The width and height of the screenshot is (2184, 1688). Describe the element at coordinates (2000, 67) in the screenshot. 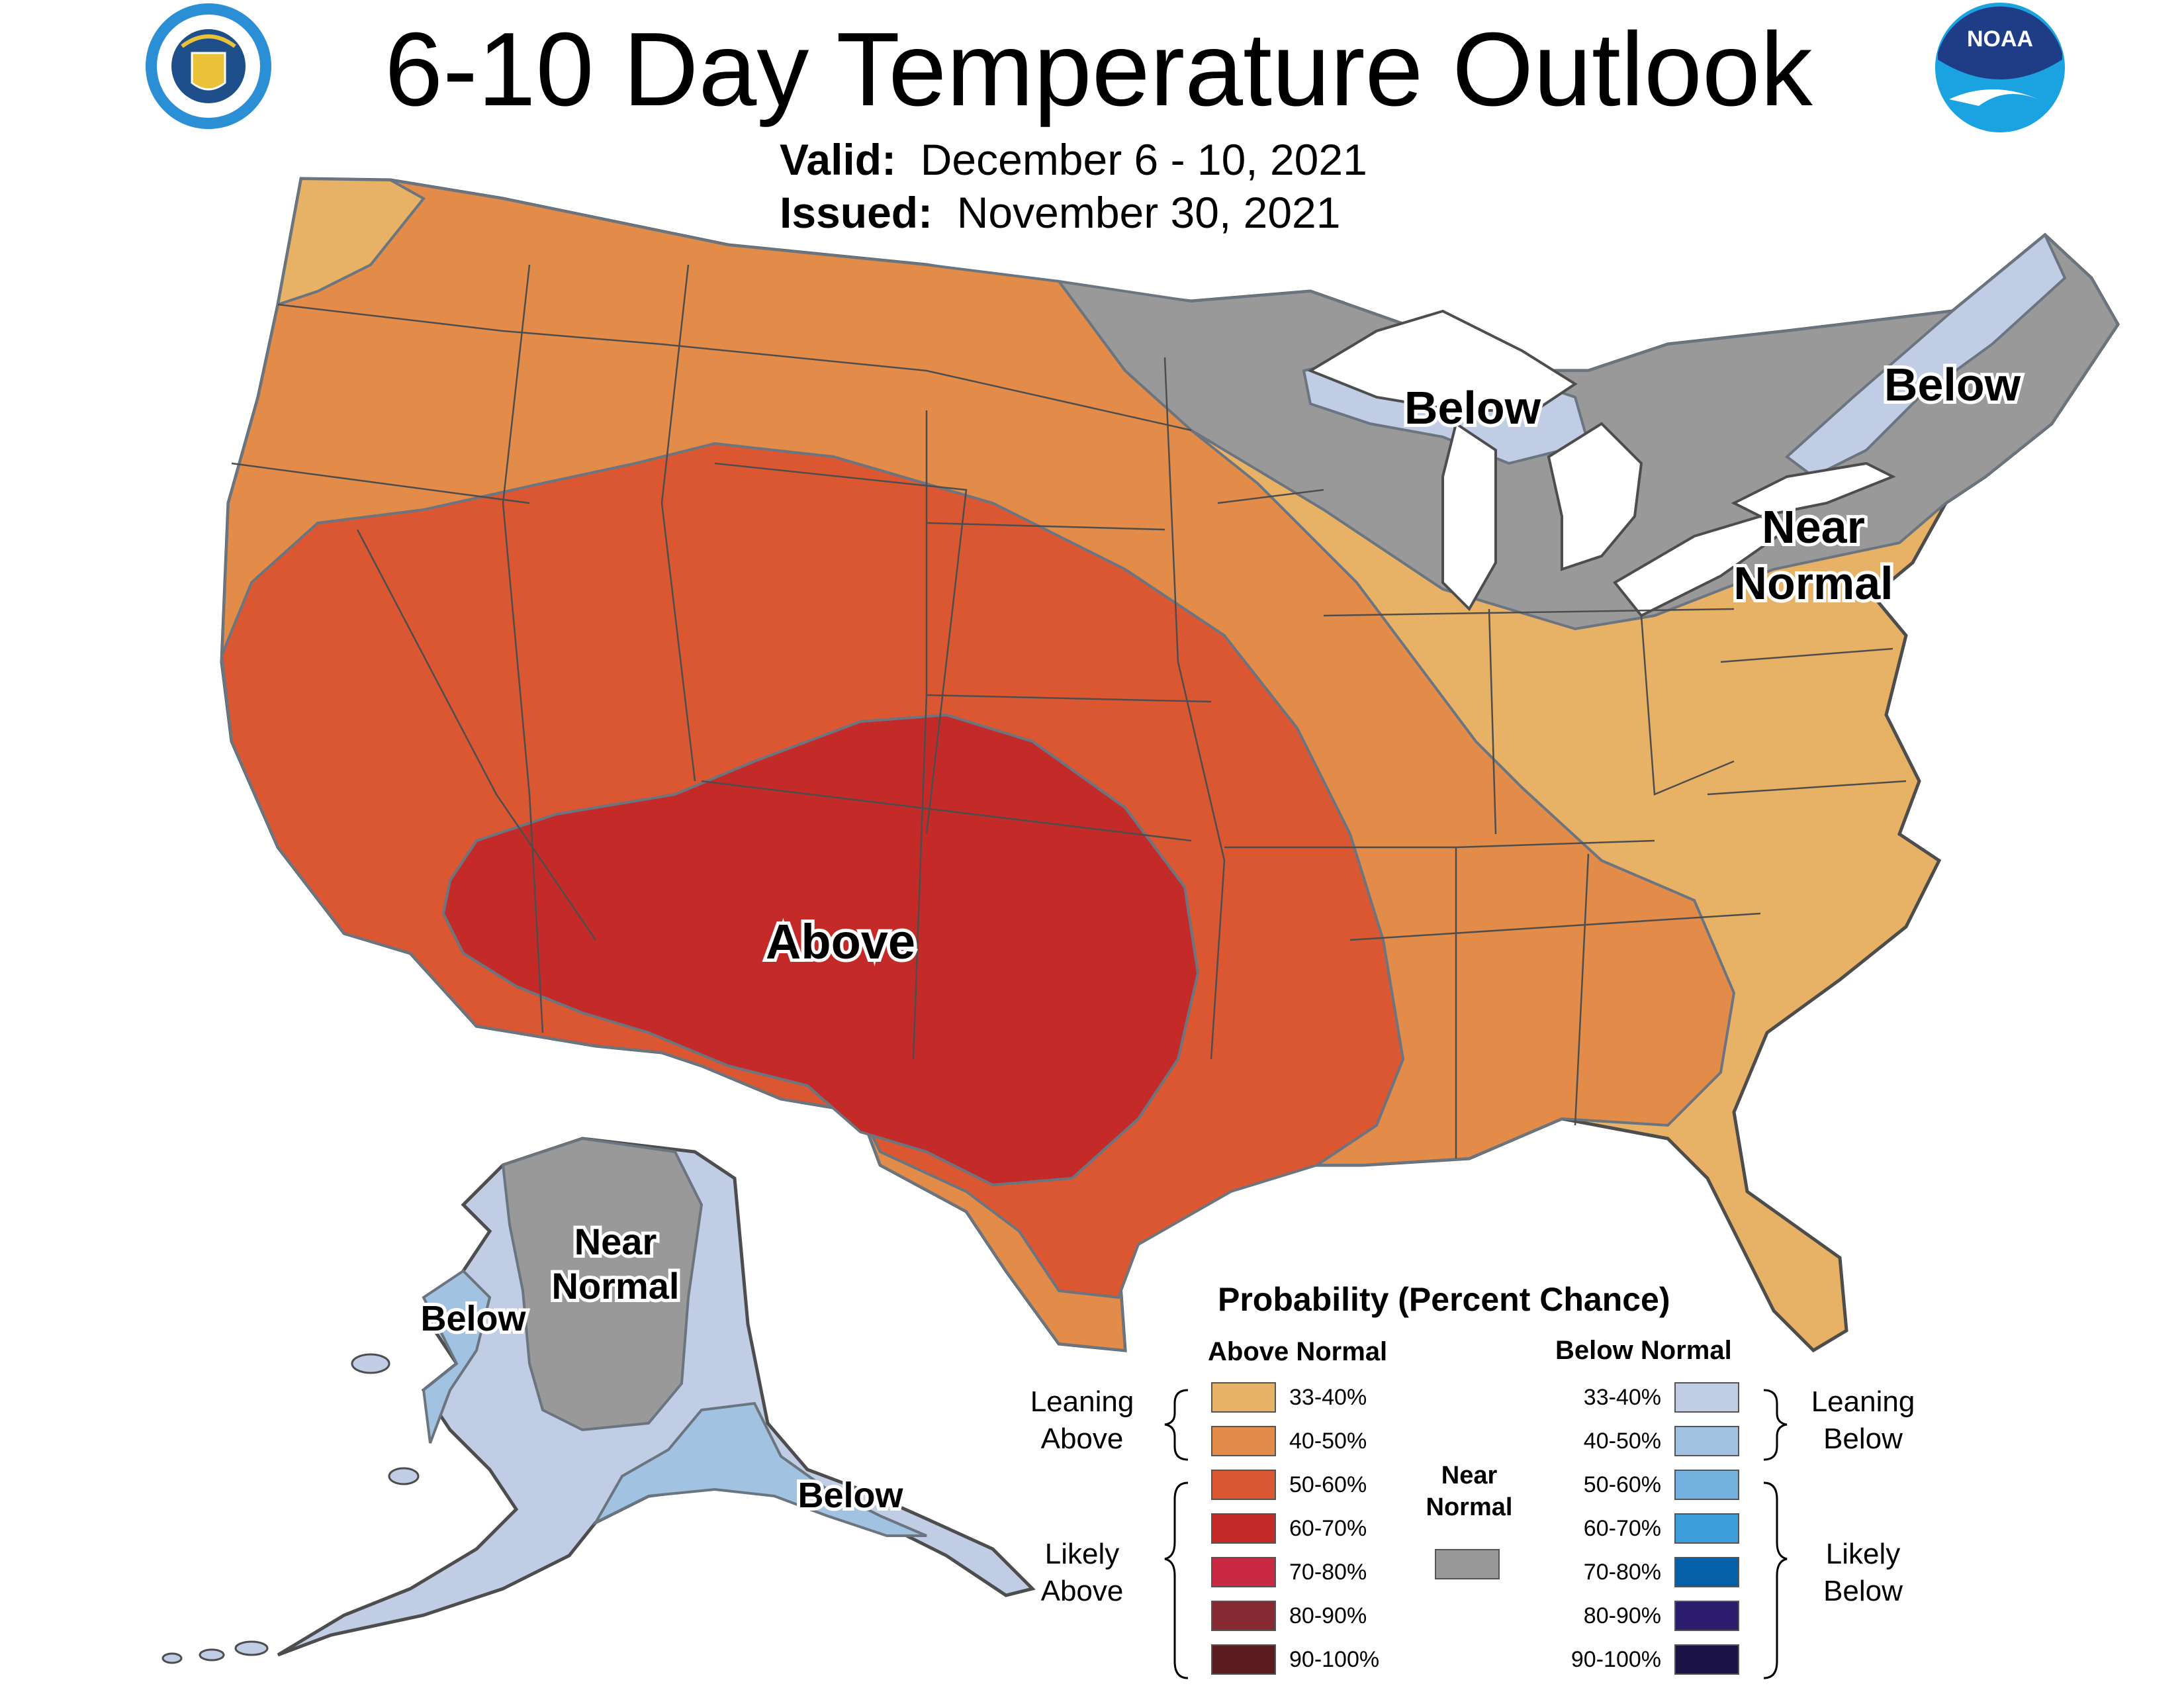

I see `noaa-logo: NOAA` at that location.